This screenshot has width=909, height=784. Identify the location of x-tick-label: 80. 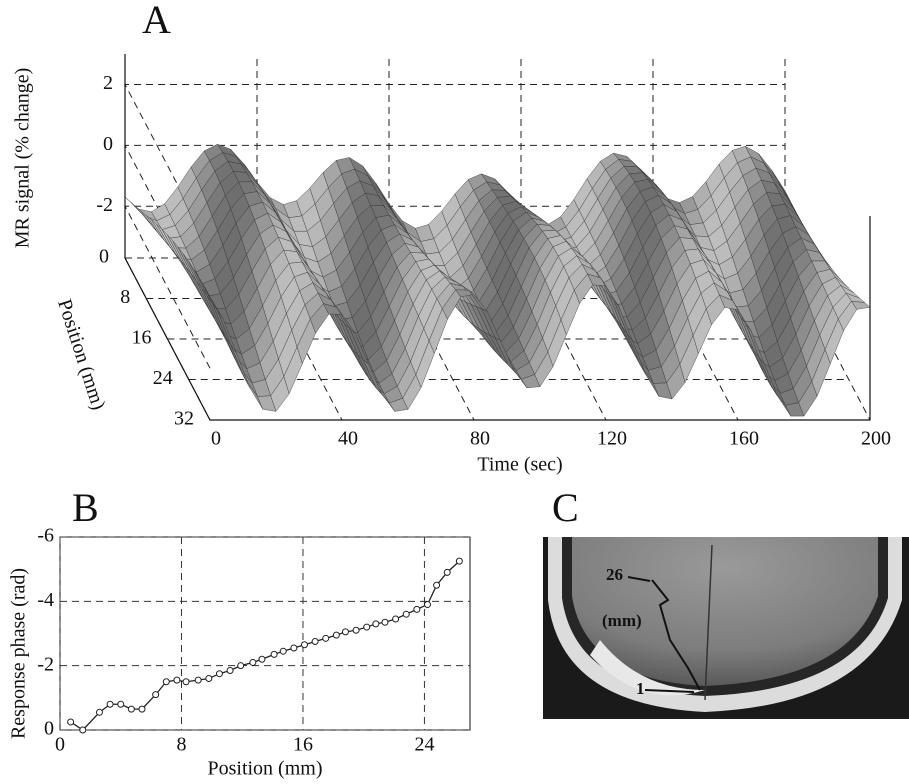
(480, 439).